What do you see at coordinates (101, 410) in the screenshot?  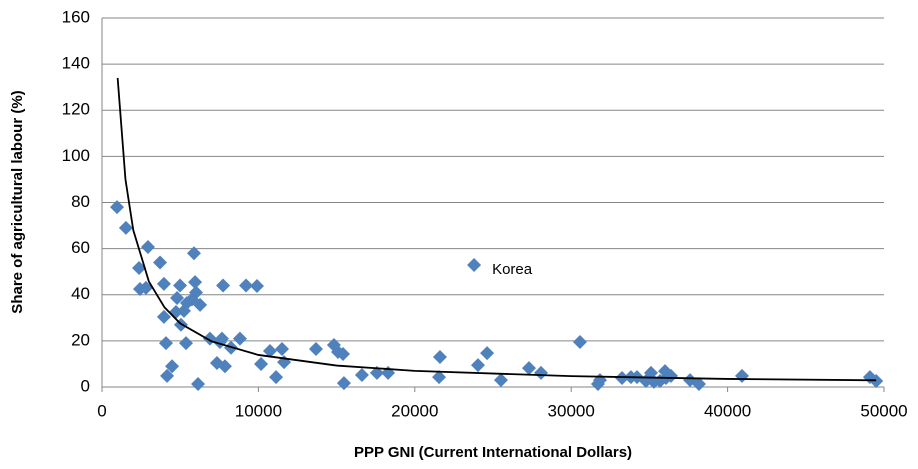 I see `x-tick-label: 0` at bounding box center [101, 410].